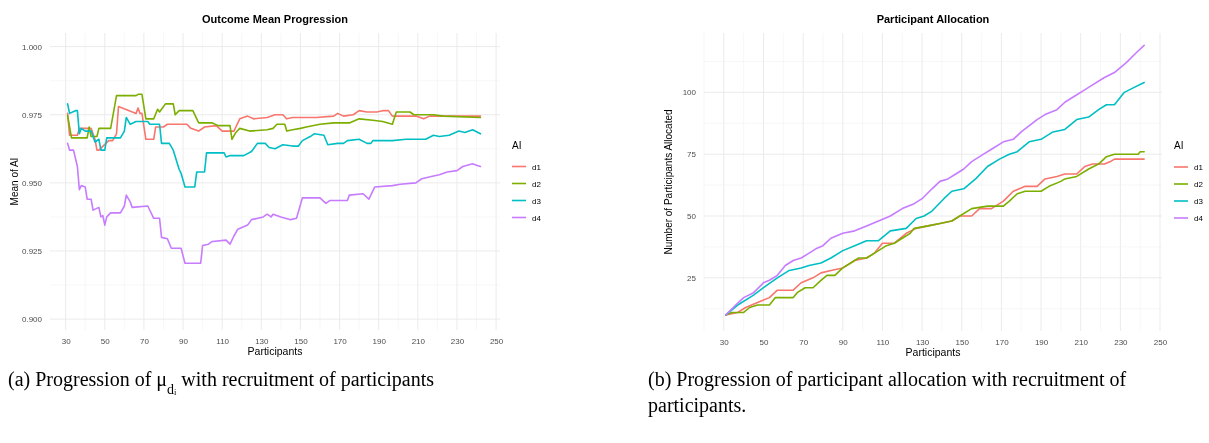  I want to click on y-tick-label: 1.000, so click(32, 47).